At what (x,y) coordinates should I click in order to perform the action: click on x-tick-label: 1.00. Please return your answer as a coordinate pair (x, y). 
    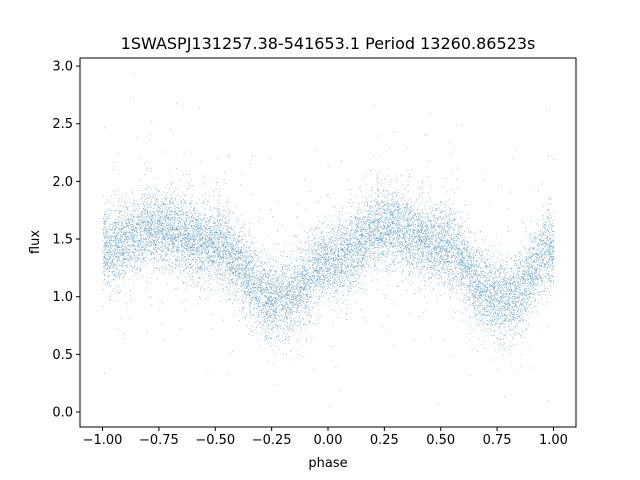
    Looking at the image, I should click on (553, 440).